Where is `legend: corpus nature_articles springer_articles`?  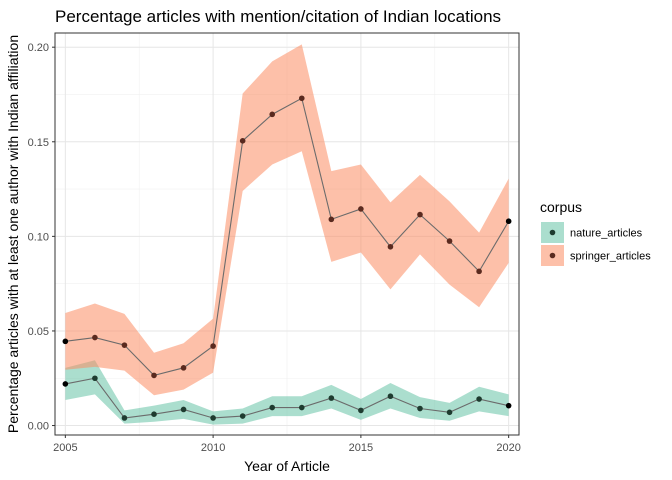 legend: corpus nature_articles springer_articles is located at coordinates (595, 232).